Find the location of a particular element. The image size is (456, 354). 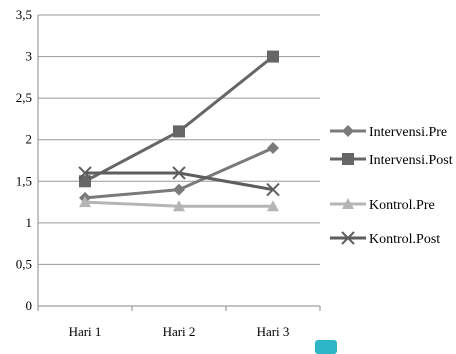

legend-entry: Kontrol.Pre is located at coordinates (382, 205).